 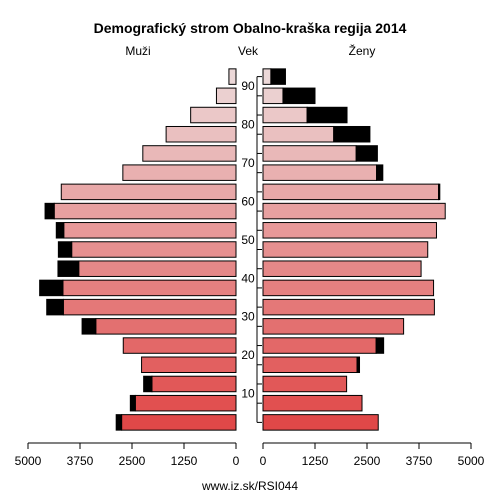 What do you see at coordinates (362, 50) in the screenshot?
I see `right-label: Ženy` at bounding box center [362, 50].